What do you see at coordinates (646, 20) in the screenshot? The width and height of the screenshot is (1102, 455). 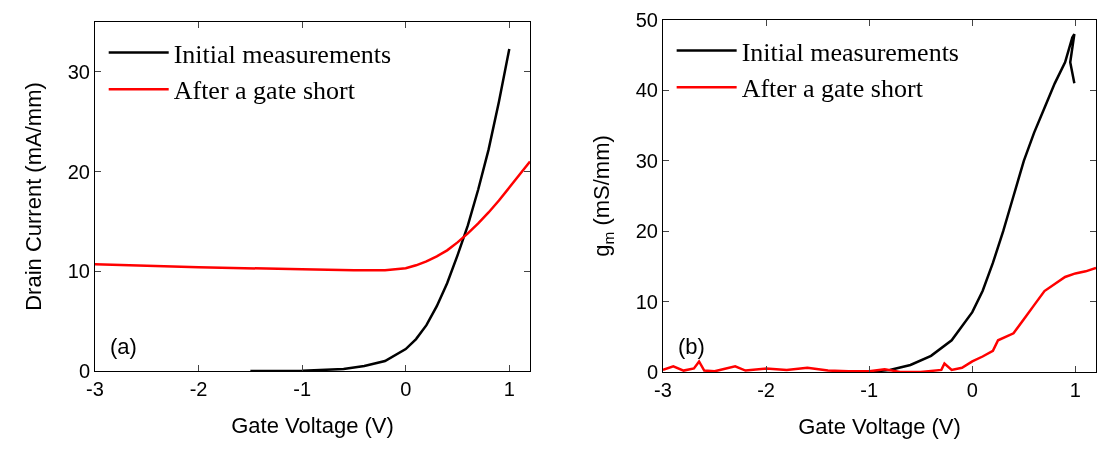 I see `y-tick-label: 50` at bounding box center [646, 20].